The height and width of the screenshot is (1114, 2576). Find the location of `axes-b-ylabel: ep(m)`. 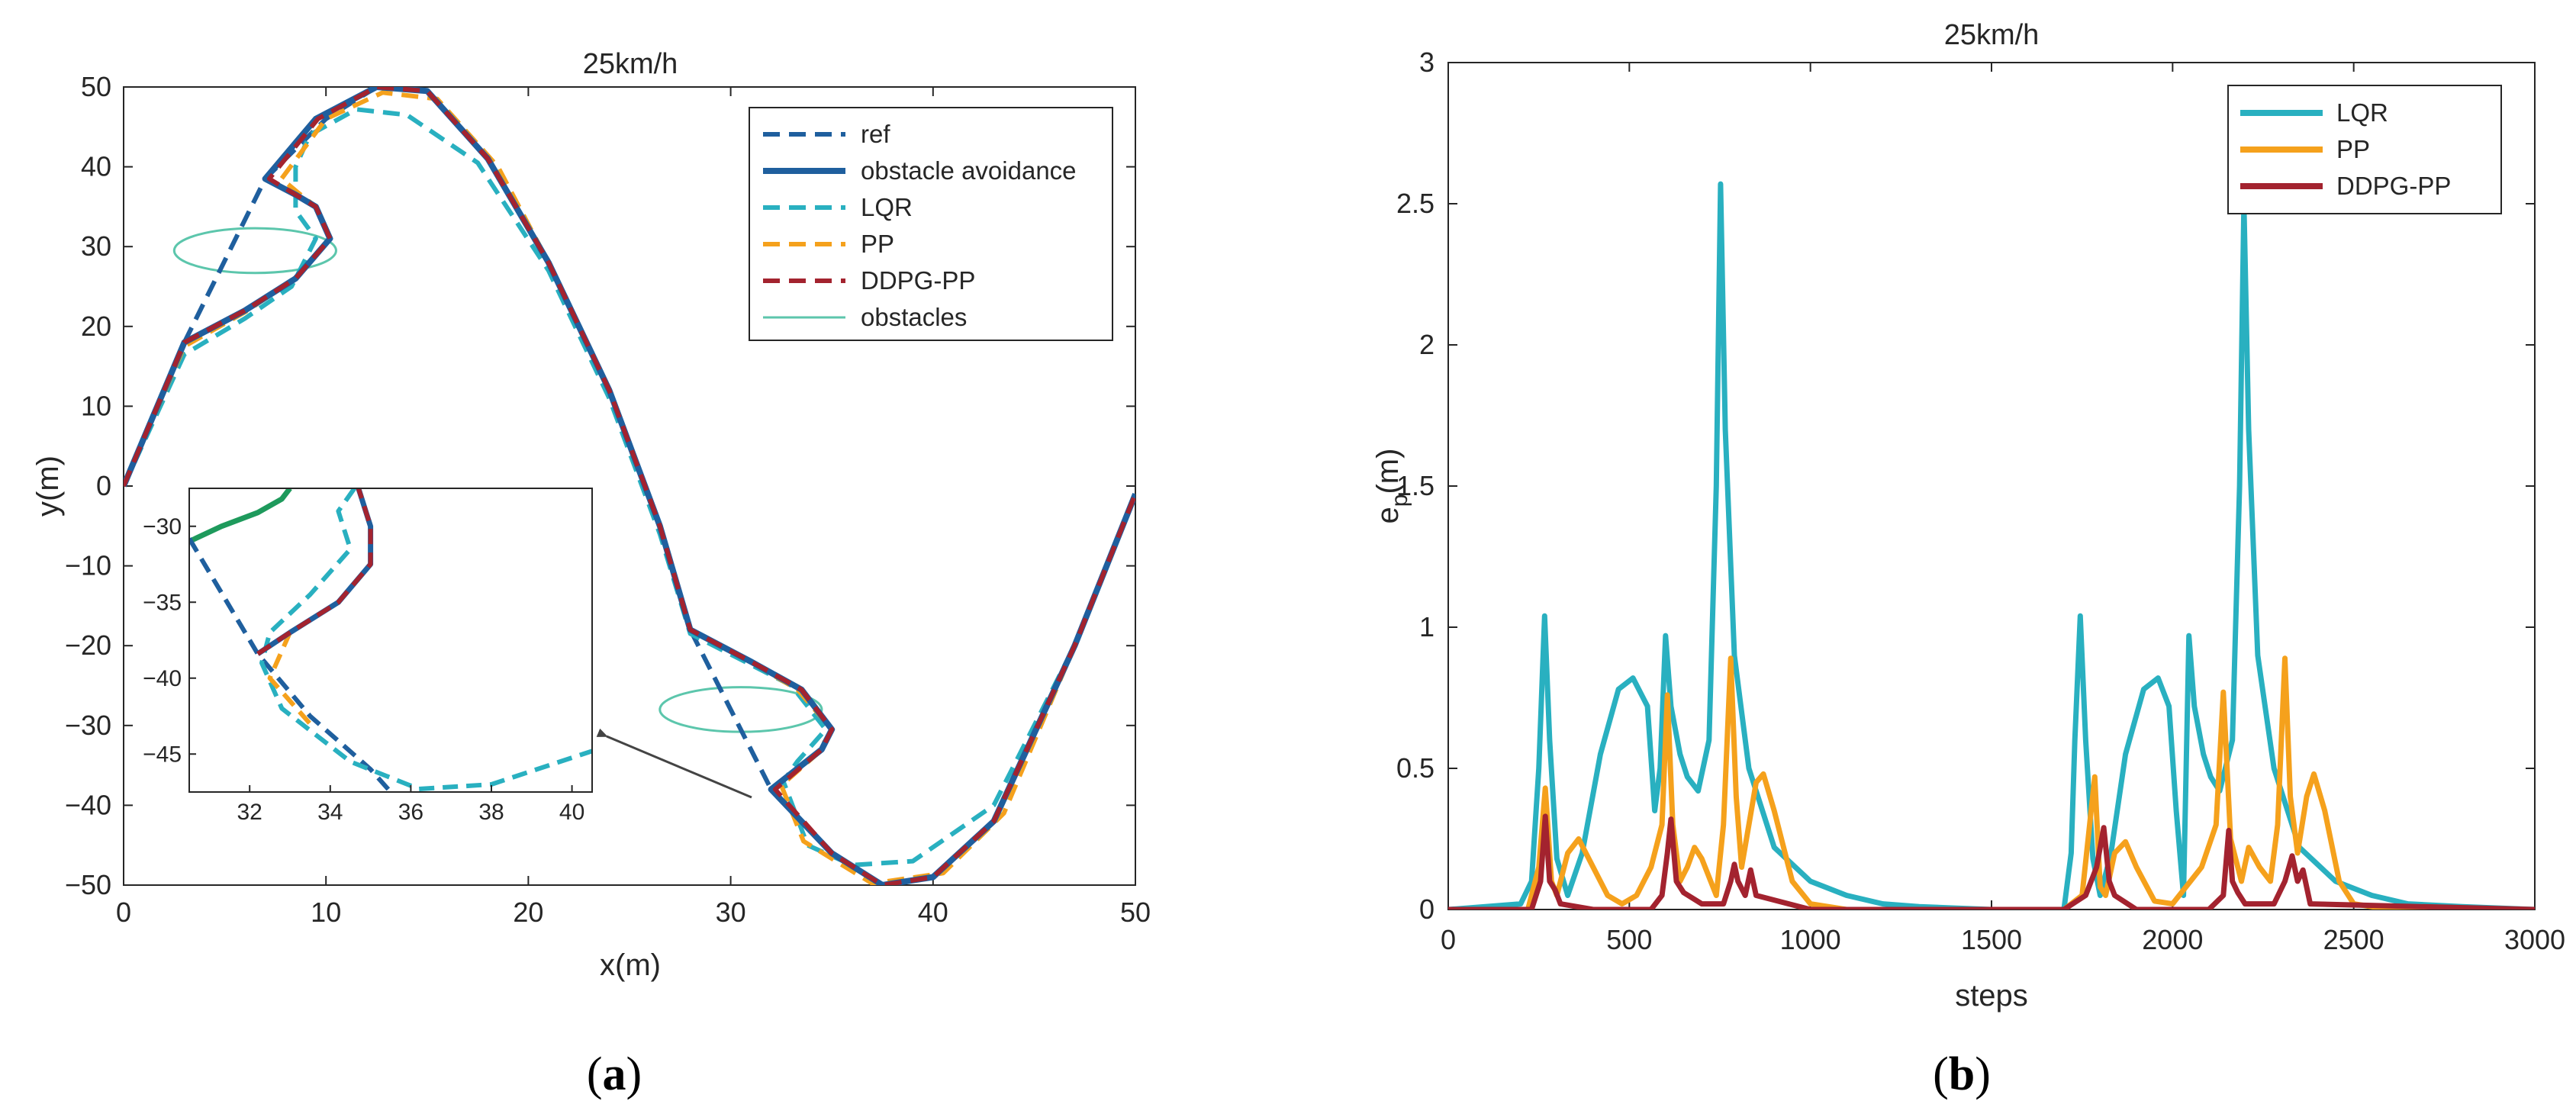

axes-b-ylabel: ep(m) is located at coordinates (1391, 486).